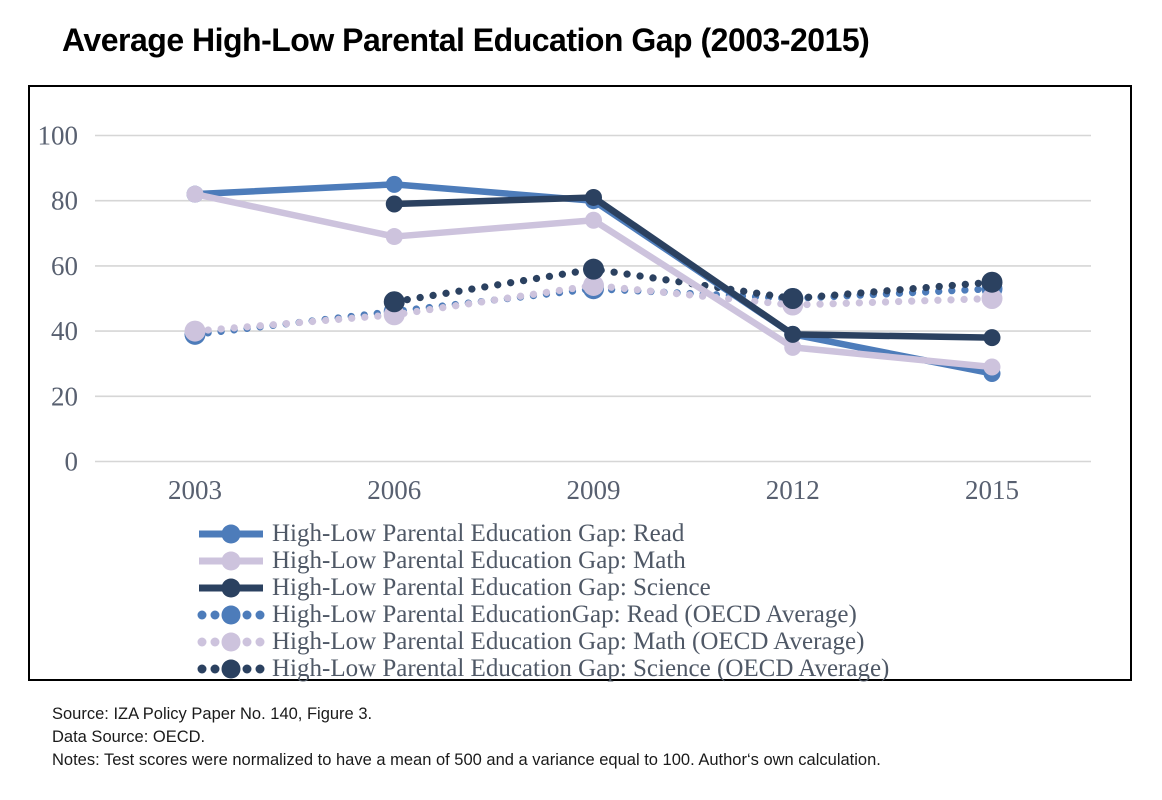 Image resolution: width=1162 pixels, height=800 pixels. I want to click on series-science-line, so click(693, 267).